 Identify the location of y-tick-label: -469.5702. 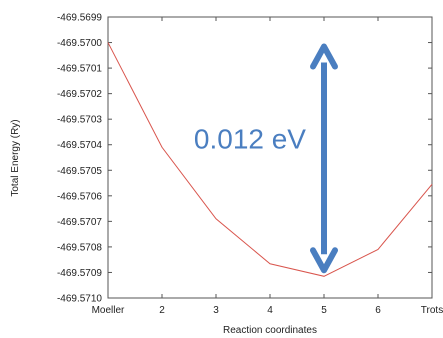
(79, 94).